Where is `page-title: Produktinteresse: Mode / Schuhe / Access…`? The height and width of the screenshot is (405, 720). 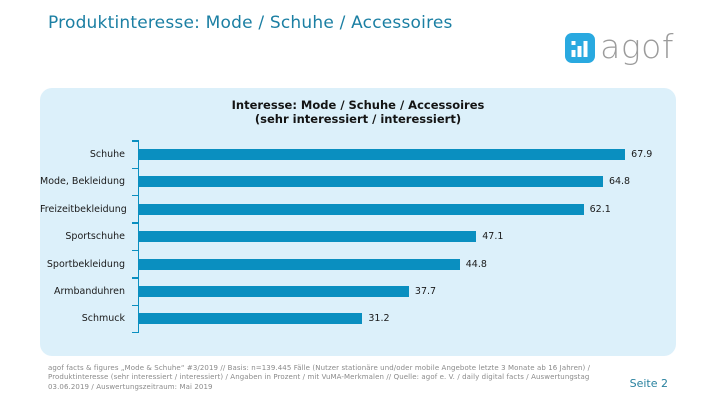 page-title: Produktinteresse: Mode / Schuhe / Access… is located at coordinates (250, 23).